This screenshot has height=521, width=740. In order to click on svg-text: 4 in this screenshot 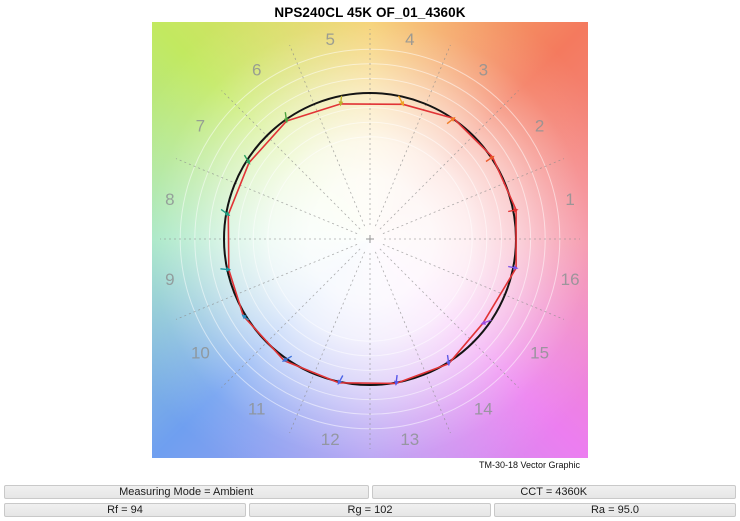, I will do `click(409, 39)`.